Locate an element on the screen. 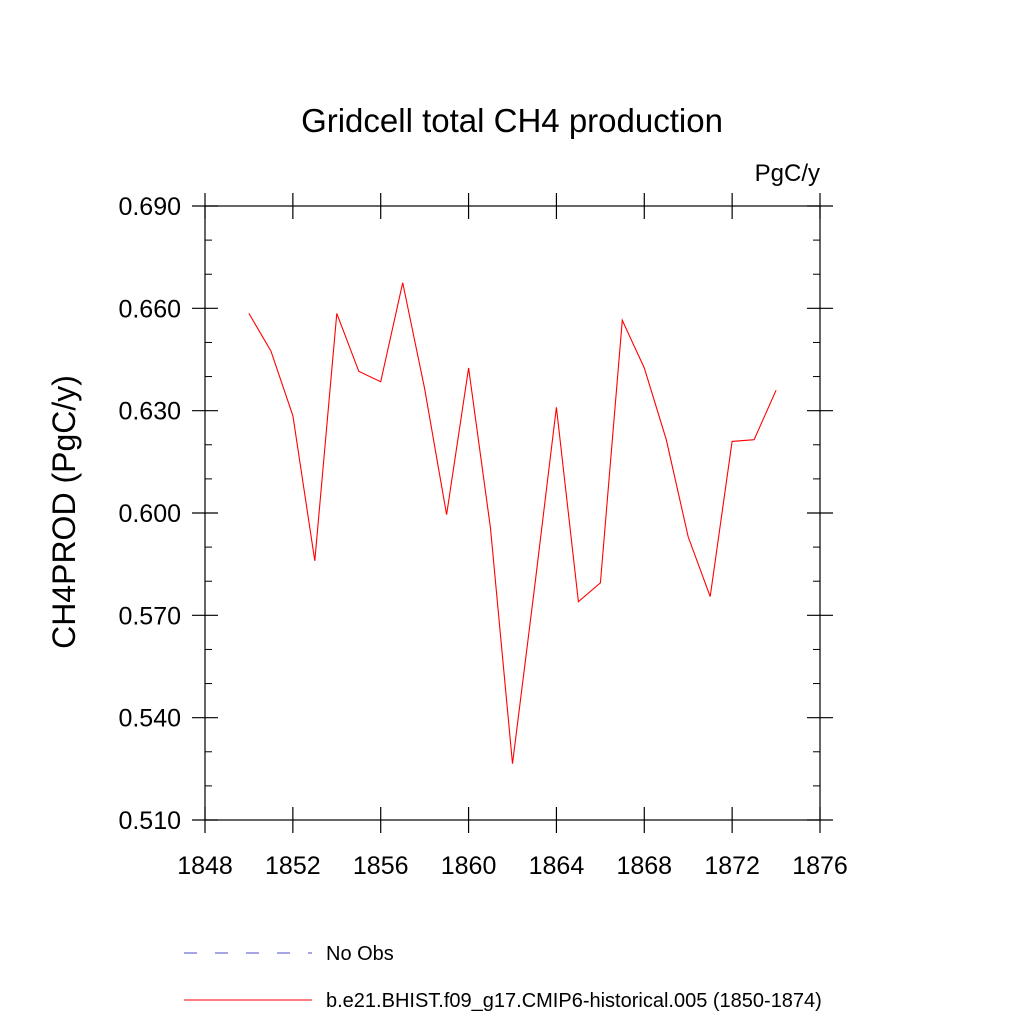 The width and height of the screenshot is (1024, 1024). y-tick-label: 0.630 is located at coordinates (149, 412).